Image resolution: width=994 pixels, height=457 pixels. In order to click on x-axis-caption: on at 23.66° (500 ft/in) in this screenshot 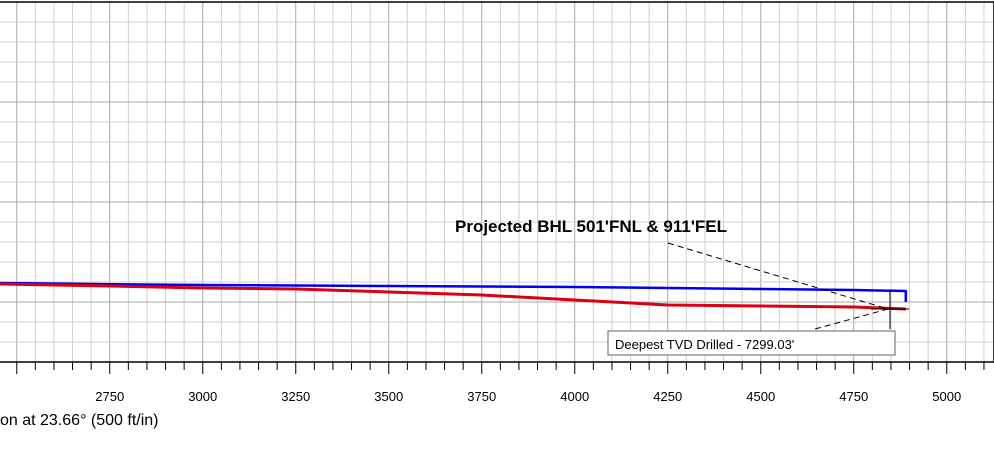, I will do `click(79, 420)`.